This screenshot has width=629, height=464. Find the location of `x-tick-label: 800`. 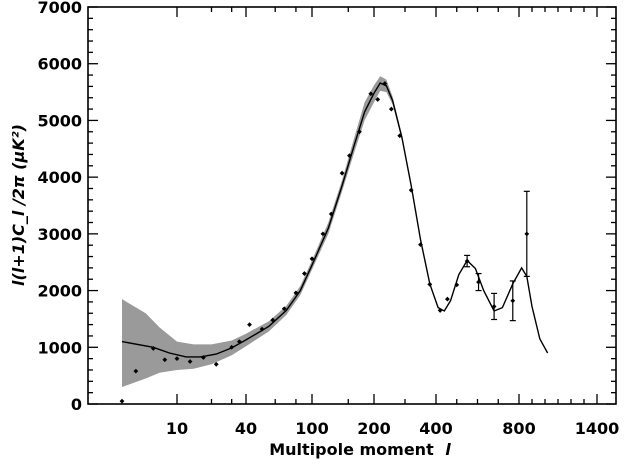

x-tick-label: 800 is located at coordinates (518, 428).